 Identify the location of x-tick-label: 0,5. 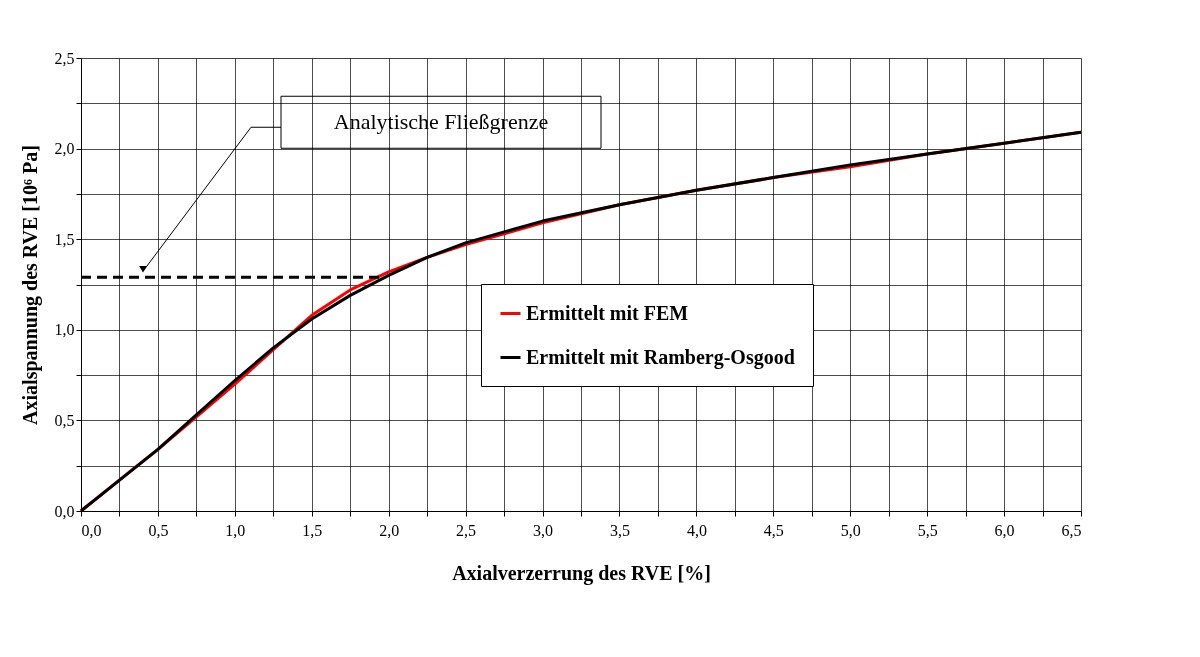
(158, 530).